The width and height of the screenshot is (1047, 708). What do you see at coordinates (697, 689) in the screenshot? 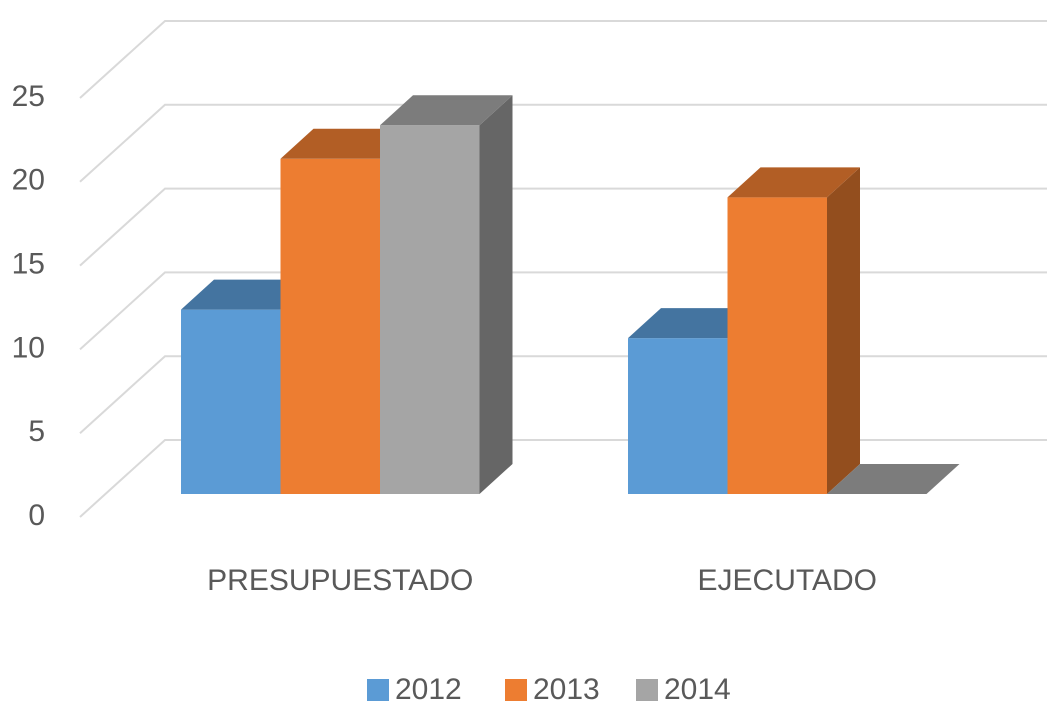
I see `legend-label: 2014` at bounding box center [697, 689].